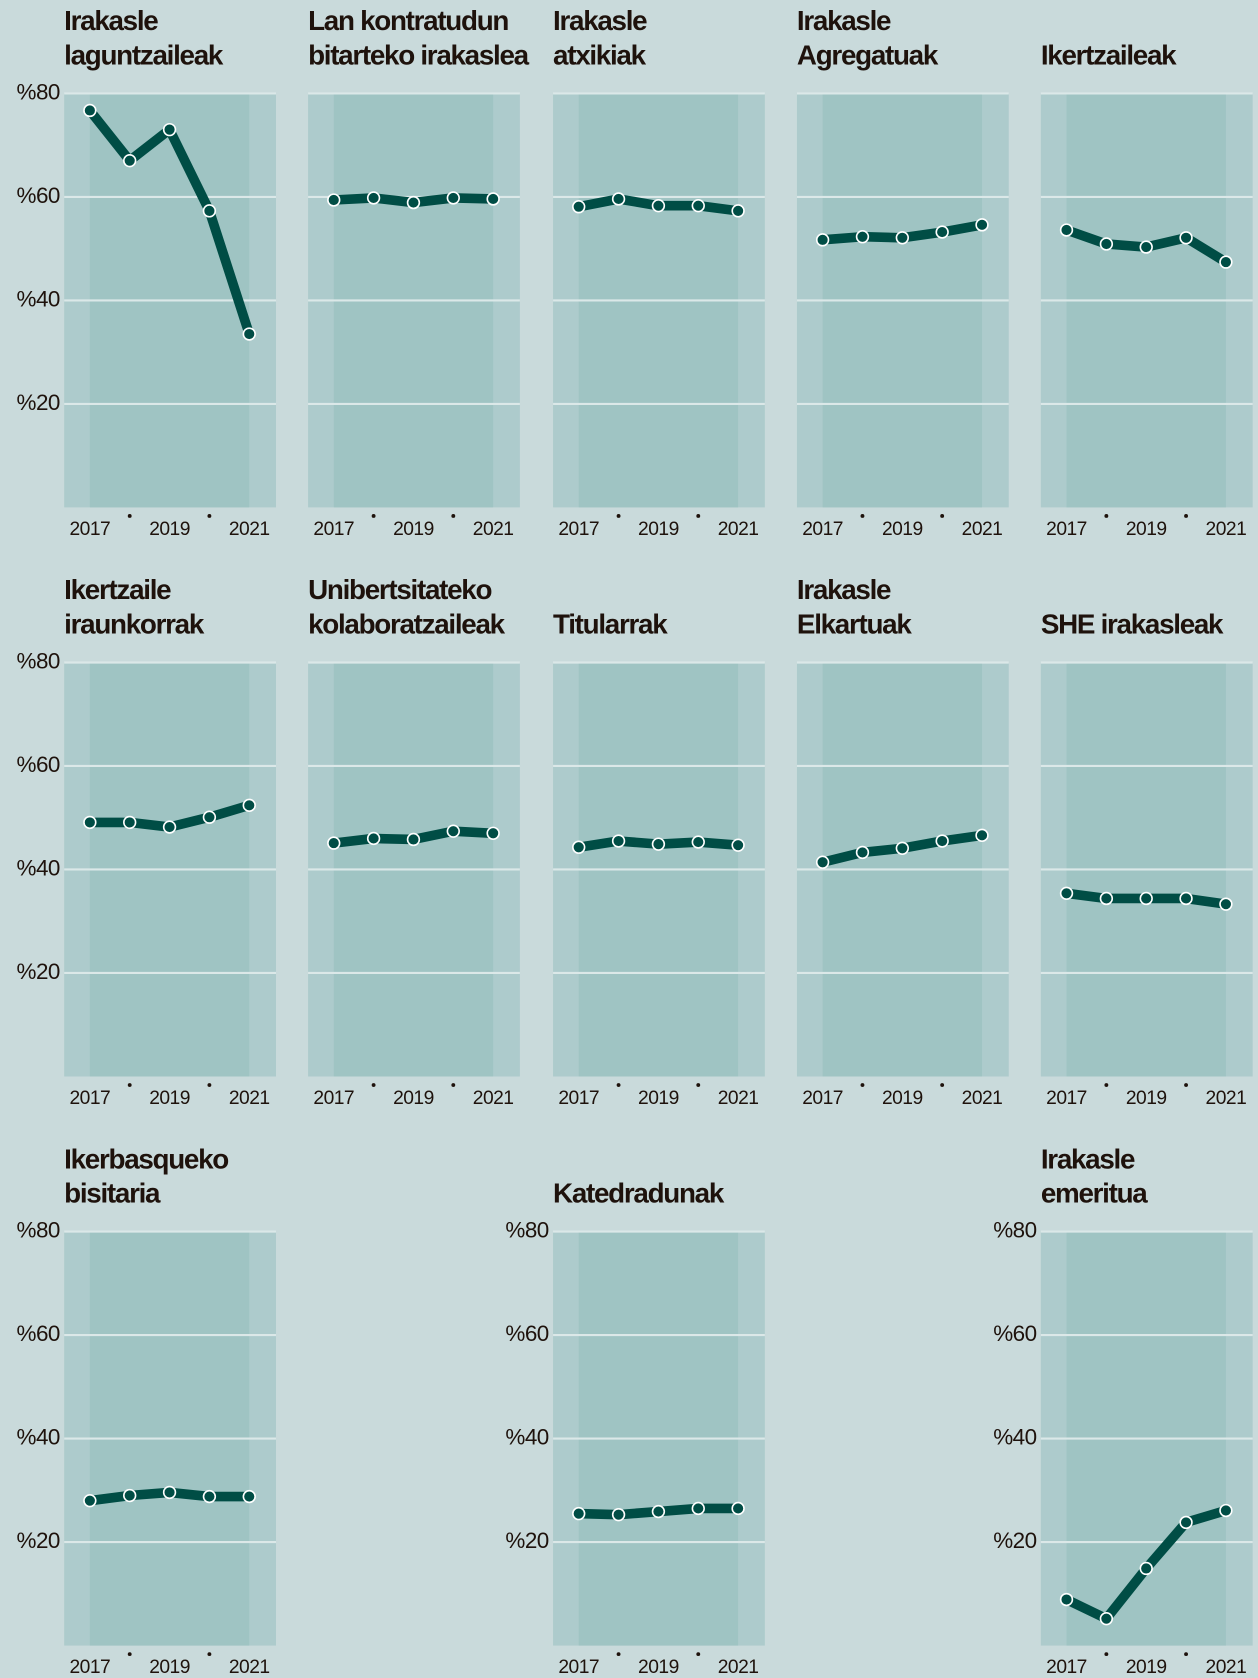 The image size is (1258, 1678). What do you see at coordinates (408, 20) in the screenshot?
I see `chart-title: Lan kontratudun` at bounding box center [408, 20].